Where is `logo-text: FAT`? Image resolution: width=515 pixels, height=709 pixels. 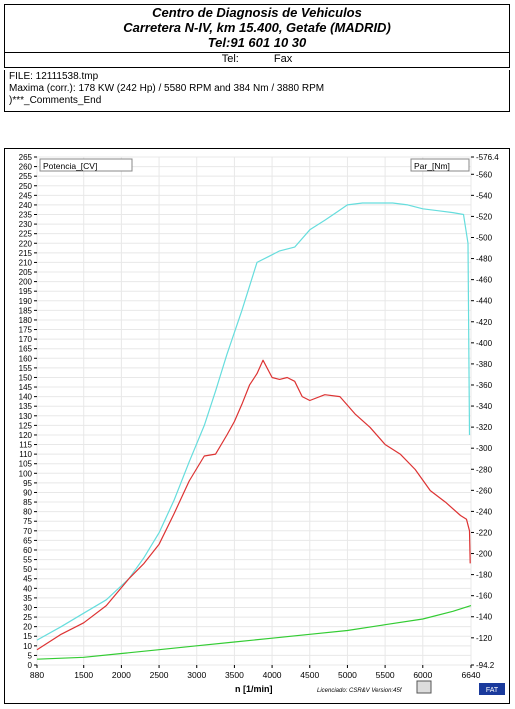
logo-text: FAT is located at coordinates (492, 690).